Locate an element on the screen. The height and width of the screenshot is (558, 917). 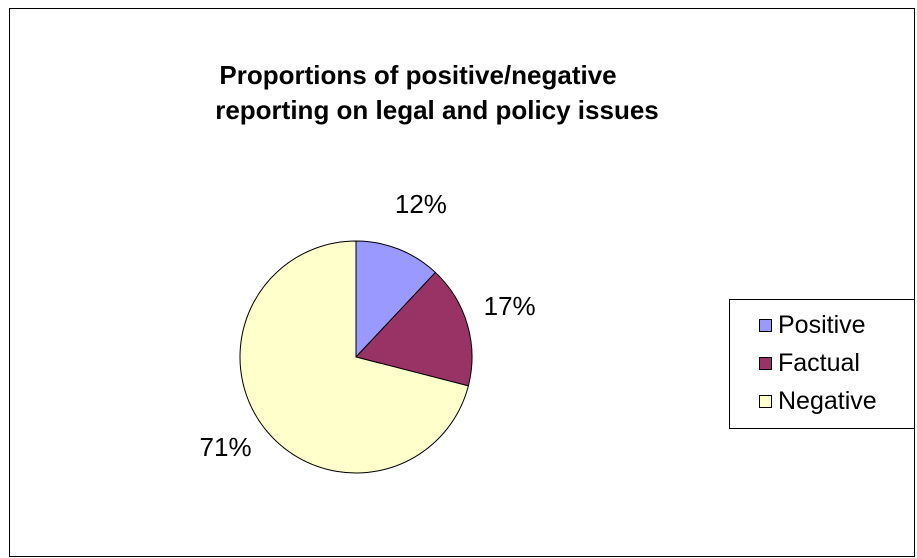
legend-label-positive: Positive is located at coordinates (822, 324).